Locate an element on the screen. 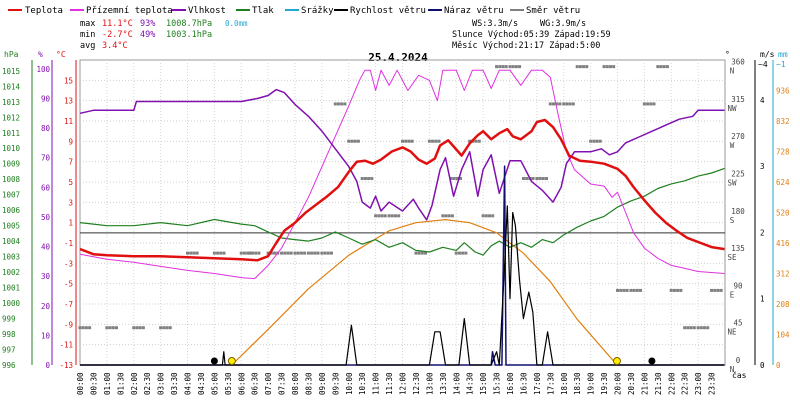 The height and width of the screenshot is (400, 800). x-tick-11: 05:30 is located at coordinates (228, 383).